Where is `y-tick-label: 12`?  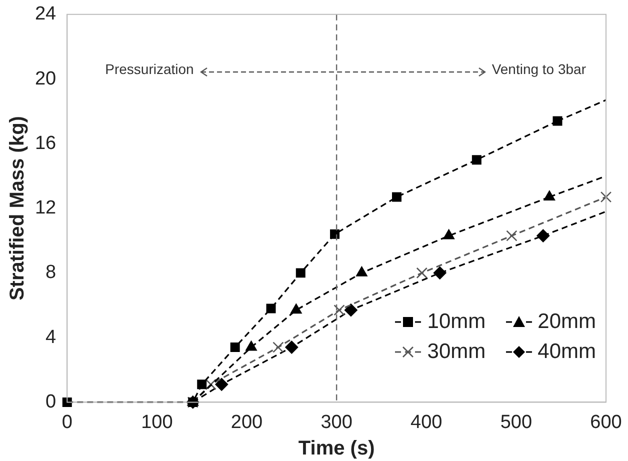 y-tick-label: 12 is located at coordinates (45, 208).